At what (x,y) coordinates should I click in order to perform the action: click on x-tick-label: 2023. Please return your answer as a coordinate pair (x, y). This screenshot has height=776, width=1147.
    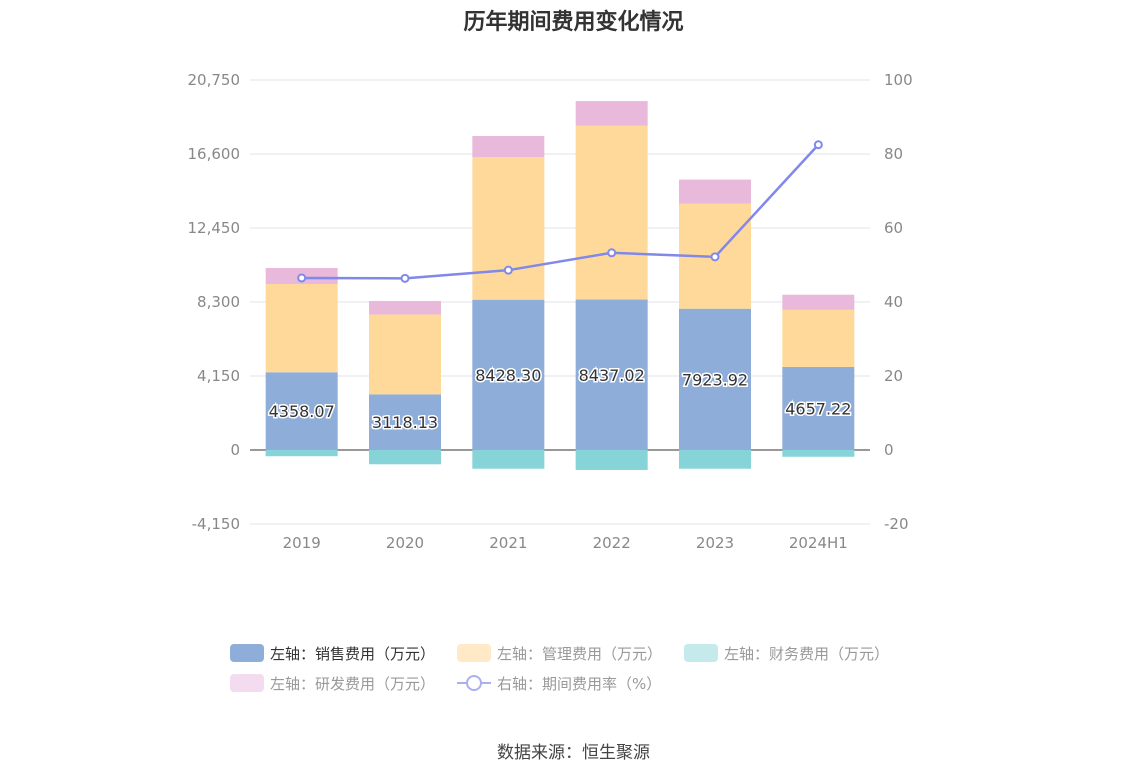
    Looking at the image, I should click on (715, 543).